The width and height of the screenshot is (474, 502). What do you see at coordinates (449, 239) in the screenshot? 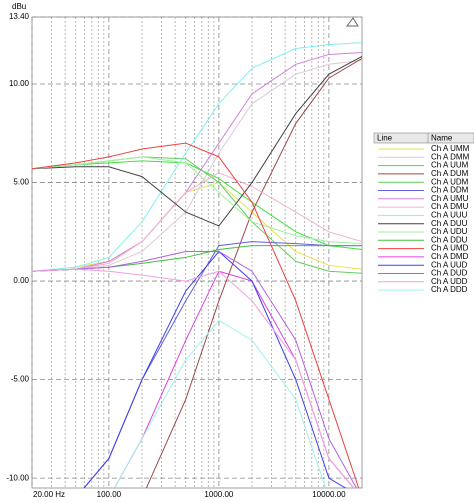
I see `legend-label: Ch A DDU` at bounding box center [449, 239].